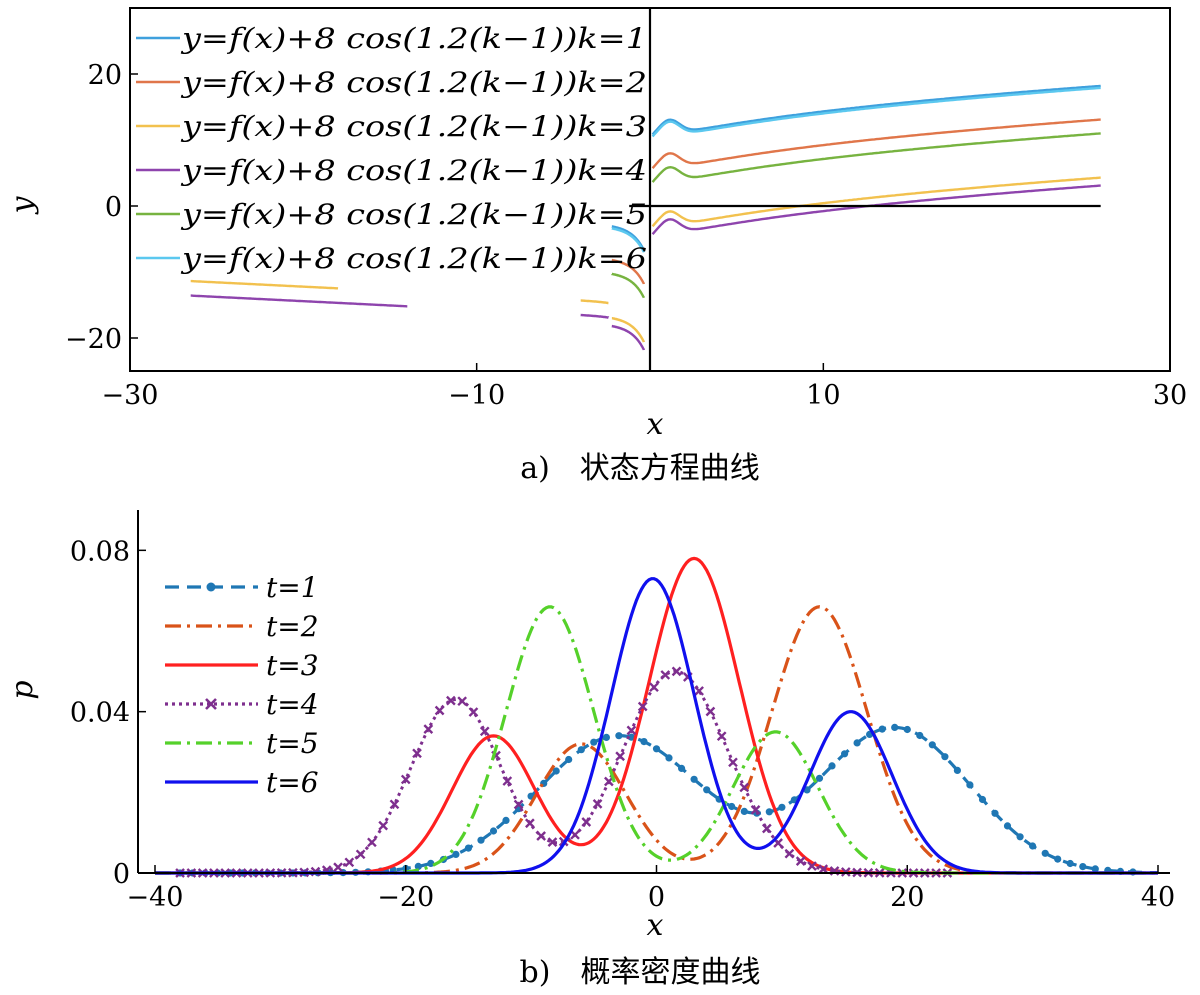 The image size is (1200, 995). Describe the element at coordinates (22, 689) in the screenshot. I see `panel-b-y-axis-label: p` at that location.